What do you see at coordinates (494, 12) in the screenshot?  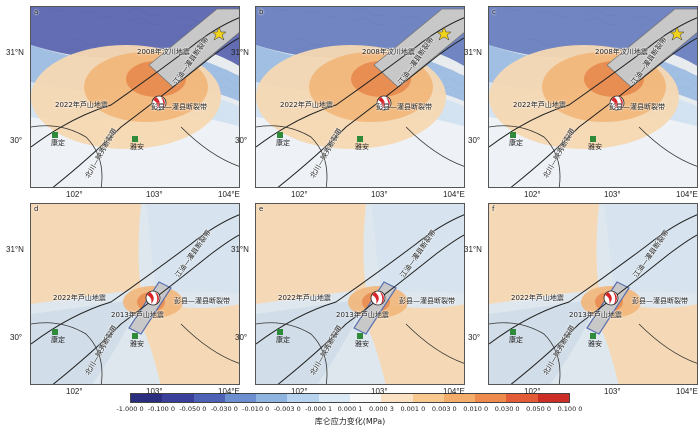 I see `panel-label: c` at bounding box center [494, 12].